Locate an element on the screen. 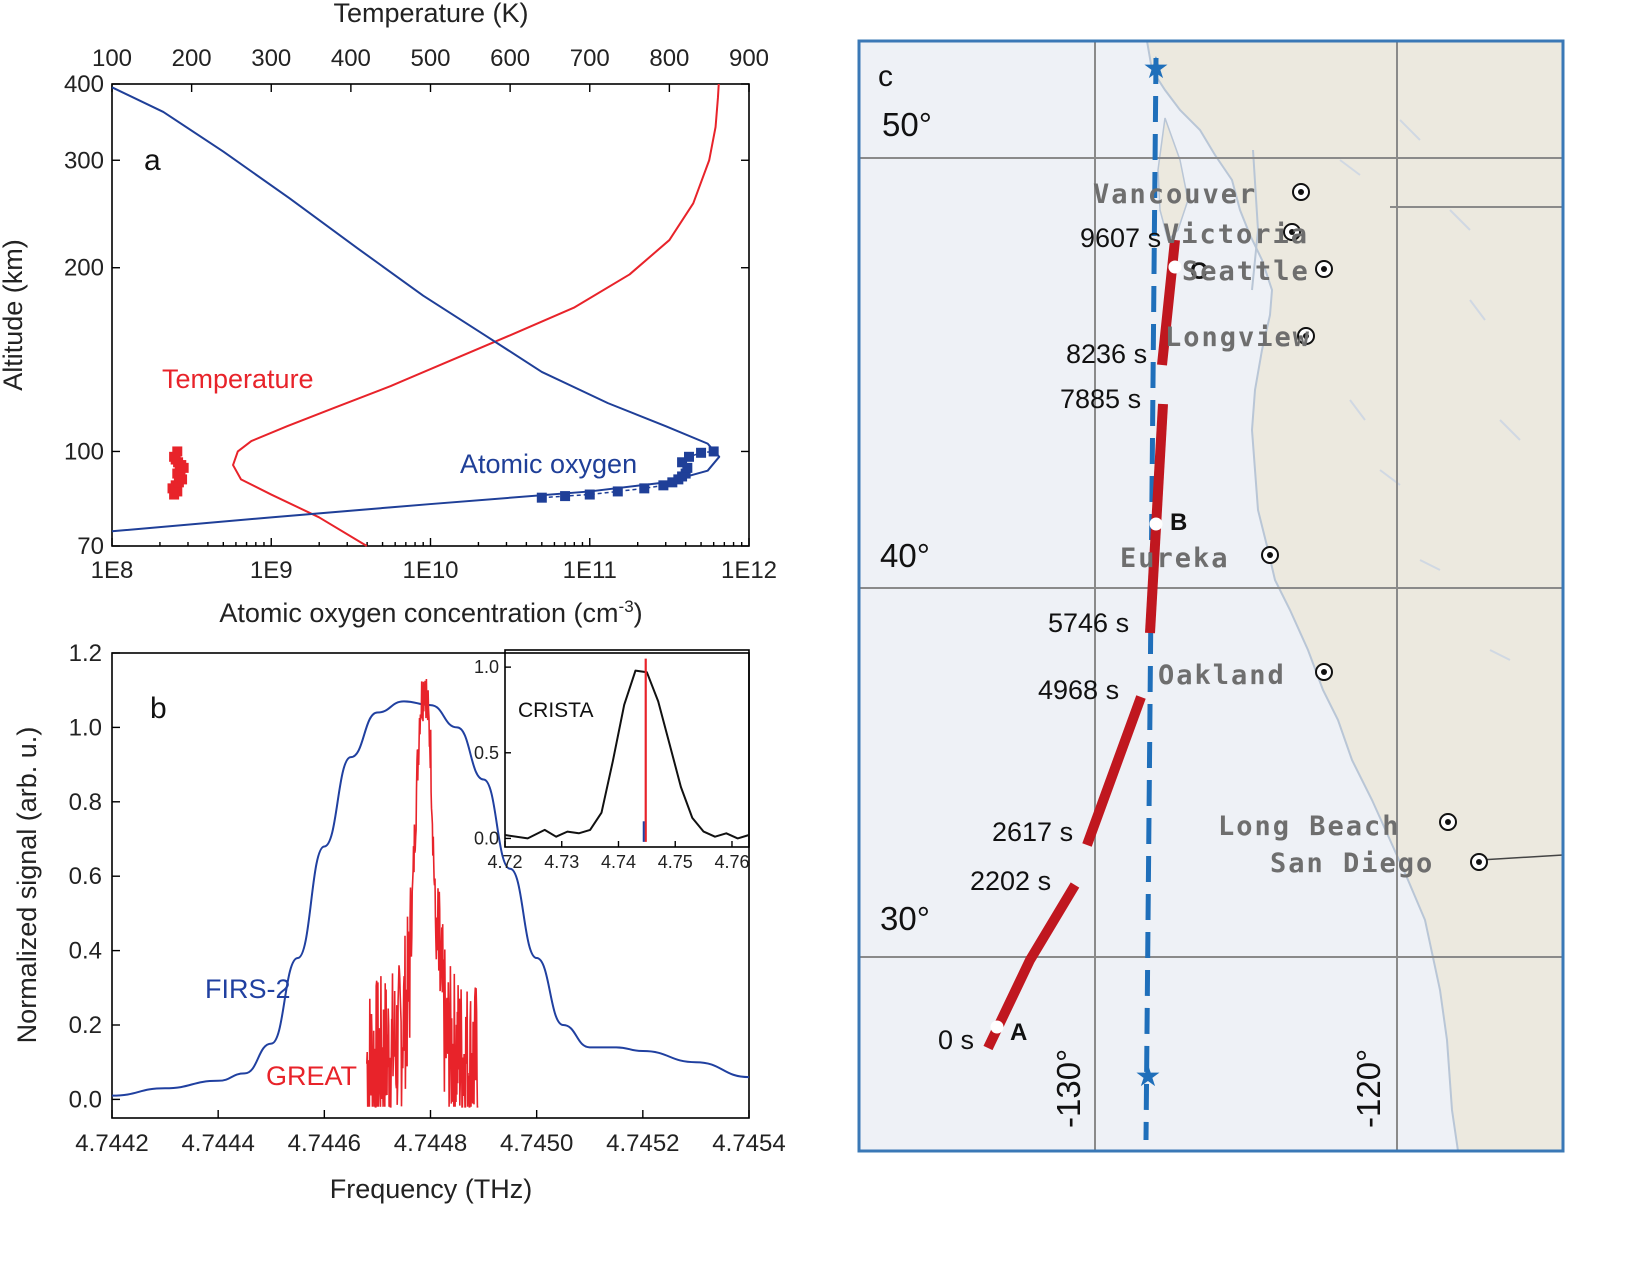  panel-a-bottom-axis: 1E8 1E9 1E10 1E11 1E12 is located at coordinates (434, 561).